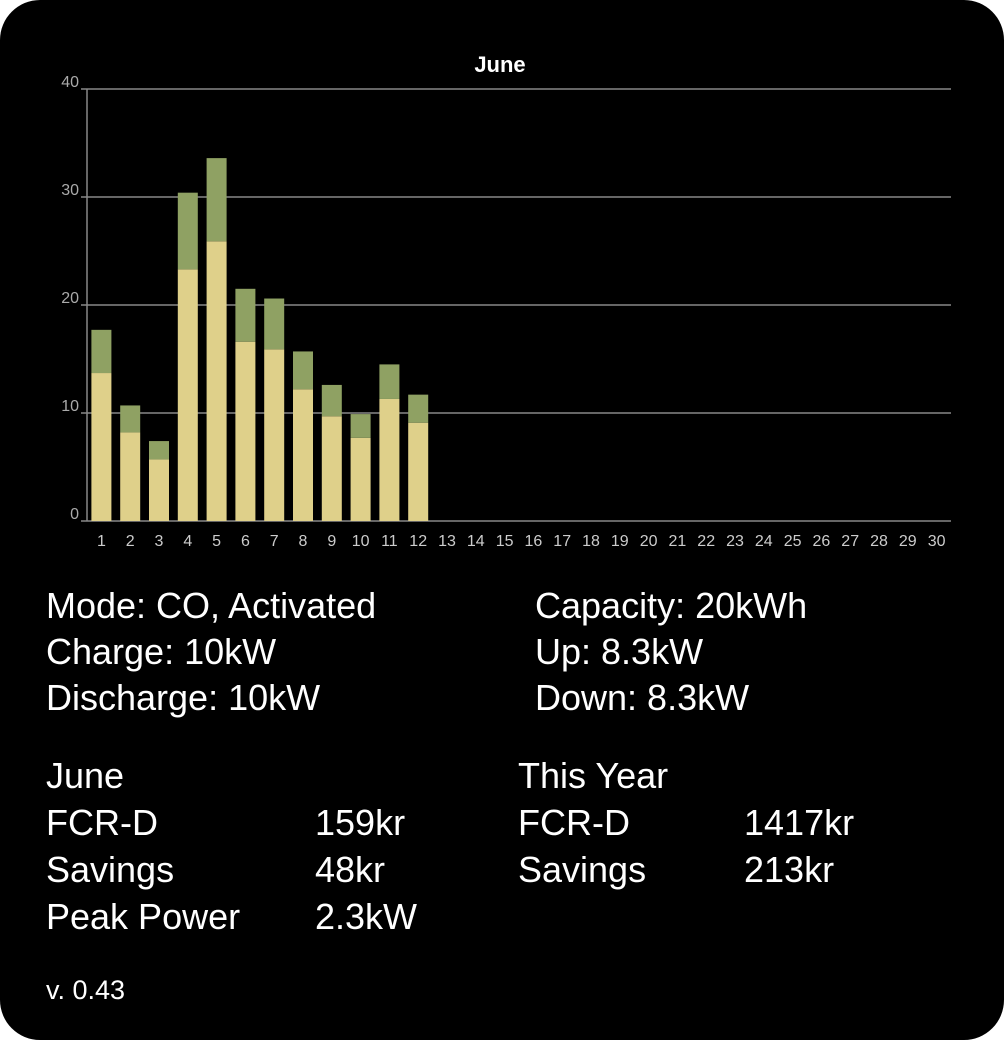 This screenshot has height=1040, width=1004. What do you see at coordinates (908, 541) in the screenshot?
I see `x-tick-label: 29` at bounding box center [908, 541].